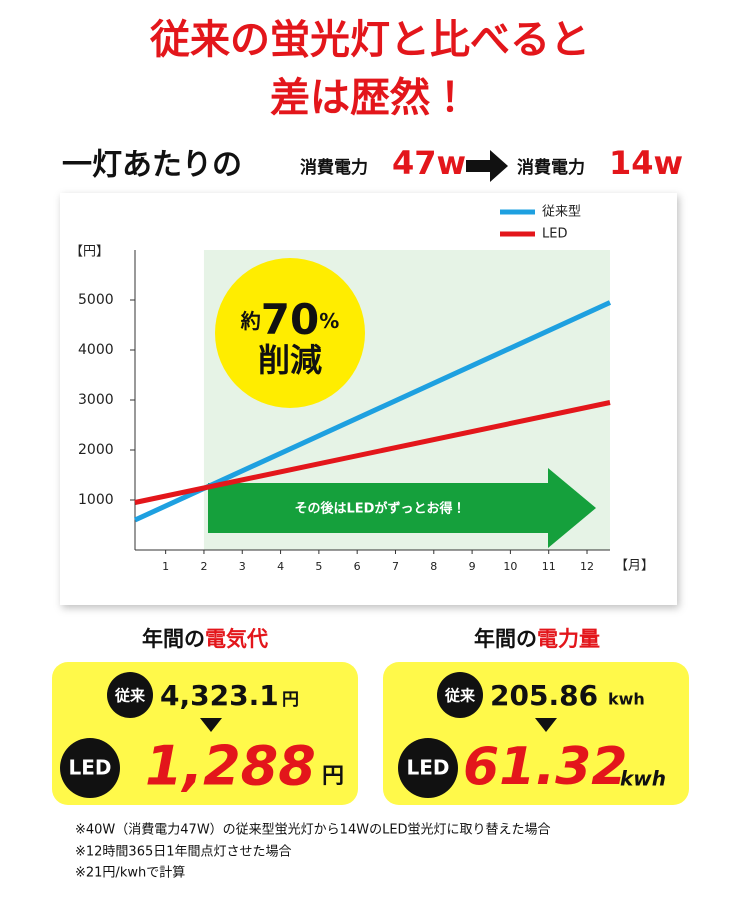 The height and width of the screenshot is (909, 740). Describe the element at coordinates (96, 350) in the screenshot. I see `y-tick-label: 4000` at that location.